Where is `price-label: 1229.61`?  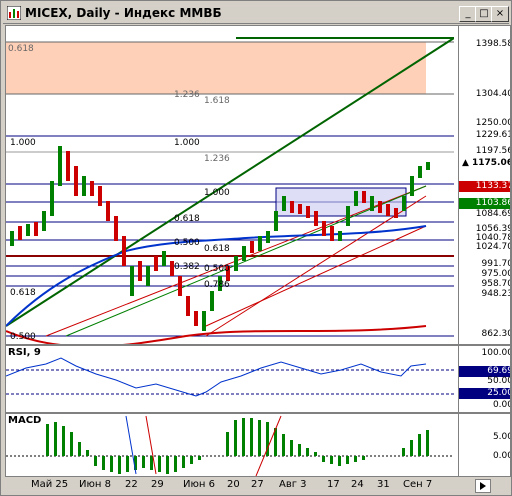
price-label: 1229.61 is located at coordinates (493, 135).